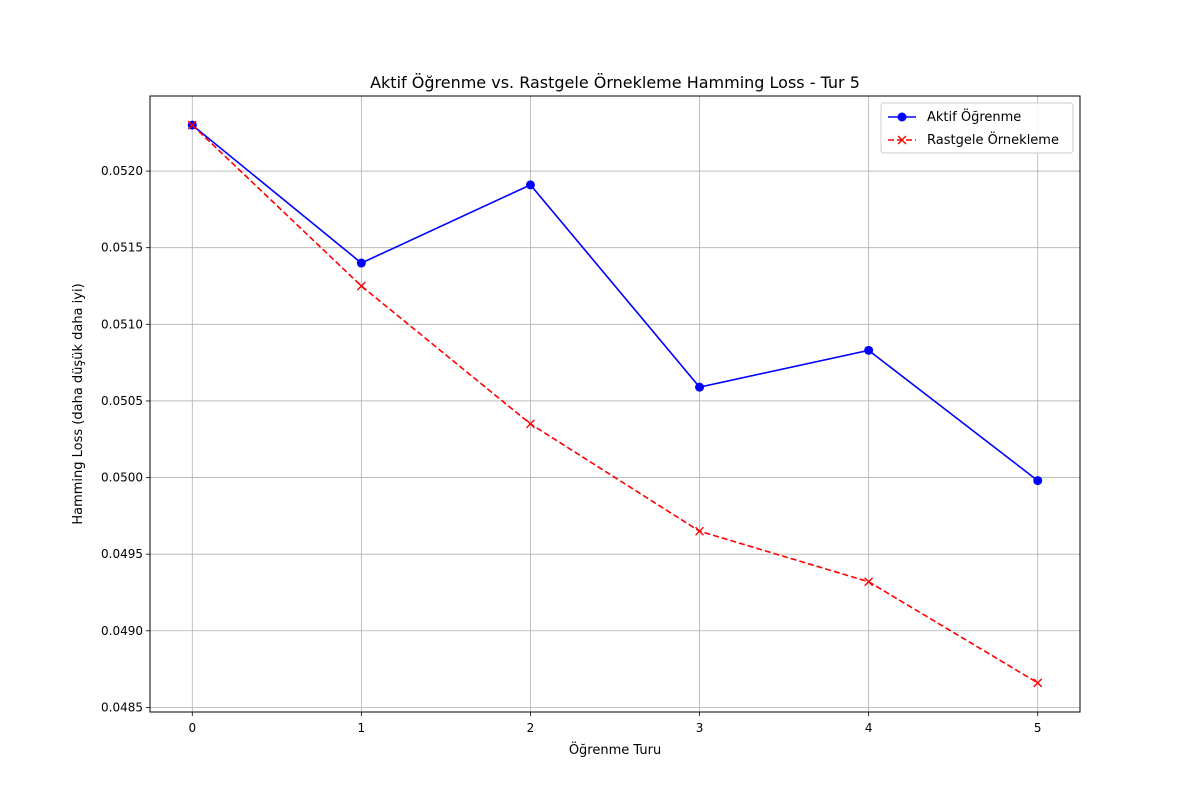 The width and height of the screenshot is (1200, 800). Describe the element at coordinates (122, 631) in the screenshot. I see `y-tick-label: 0.0490` at that location.